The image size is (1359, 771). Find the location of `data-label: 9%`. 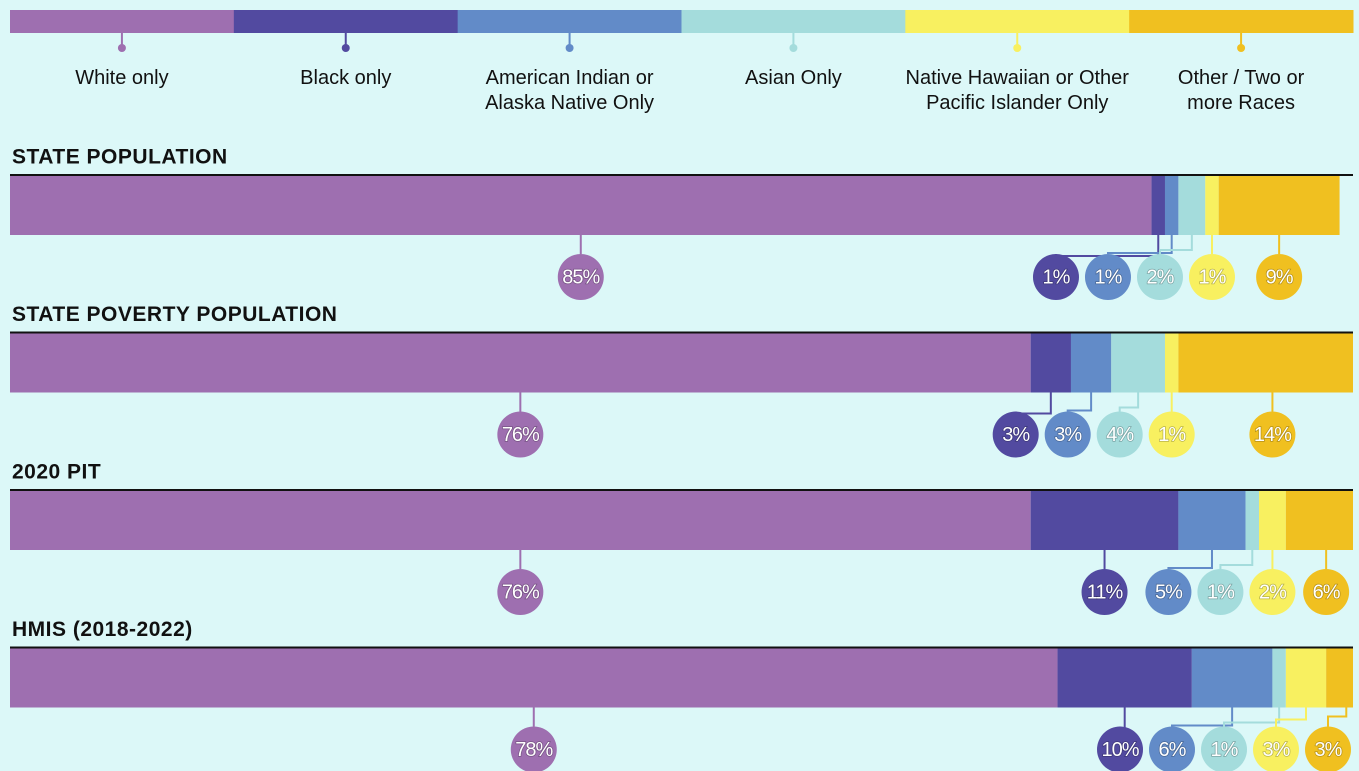

data-label: 9% is located at coordinates (1280, 277).